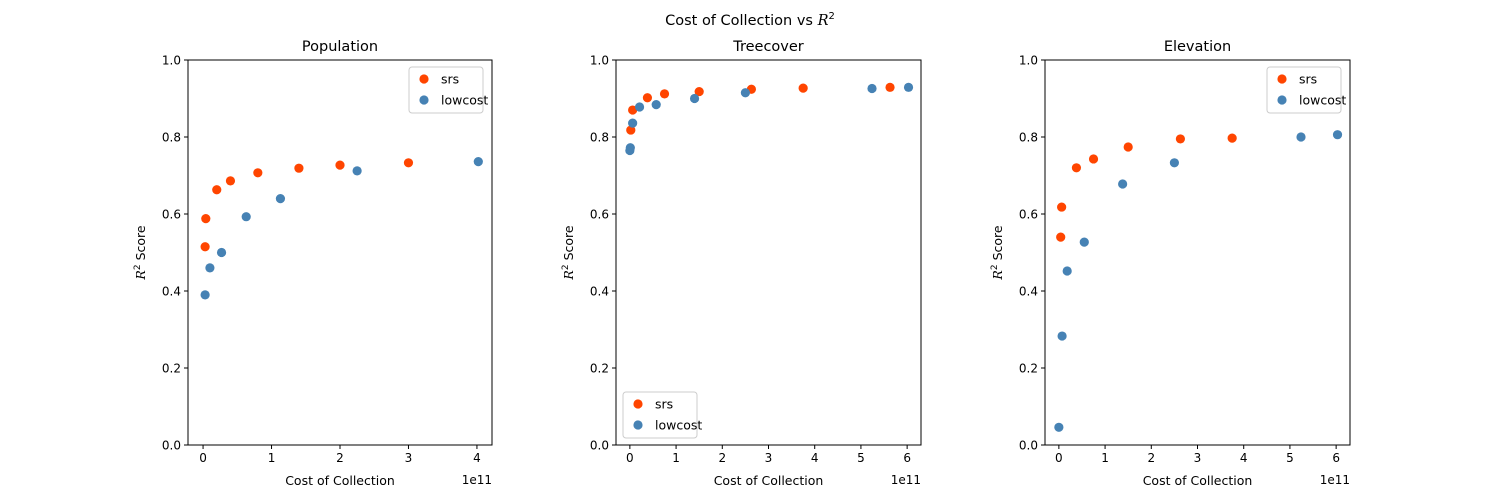 Image resolution: width=1500 pixels, height=500 pixels. I want to click on legend-marker-lowcost, so click(424, 100).